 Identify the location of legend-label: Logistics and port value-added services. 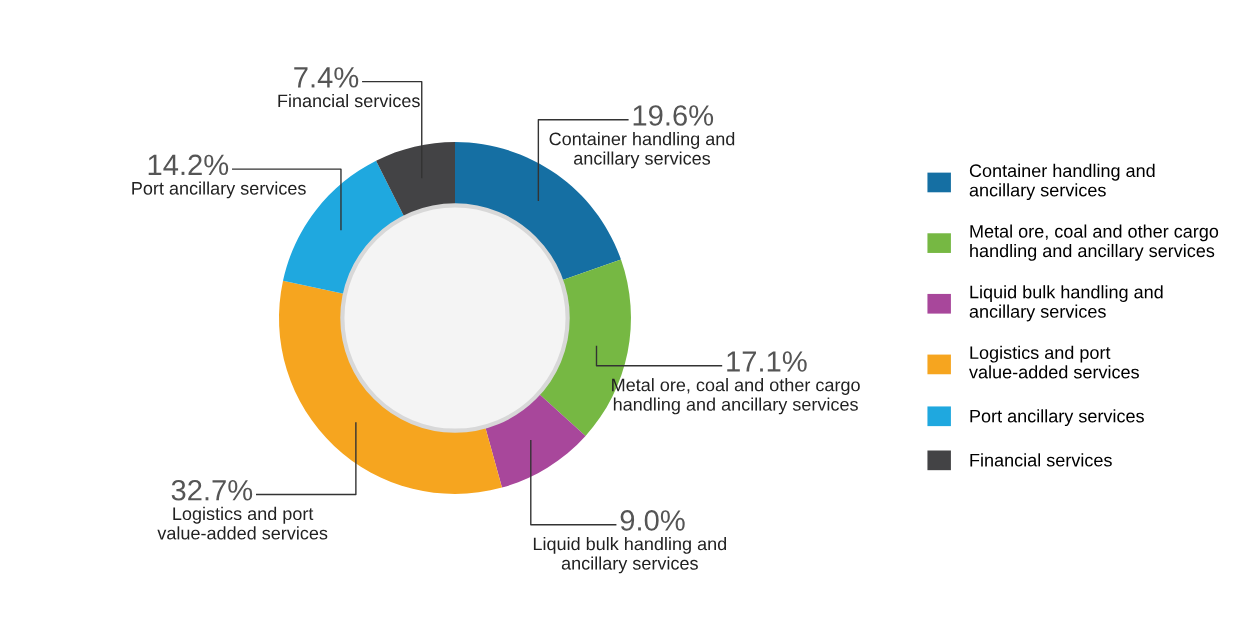
(1054, 362).